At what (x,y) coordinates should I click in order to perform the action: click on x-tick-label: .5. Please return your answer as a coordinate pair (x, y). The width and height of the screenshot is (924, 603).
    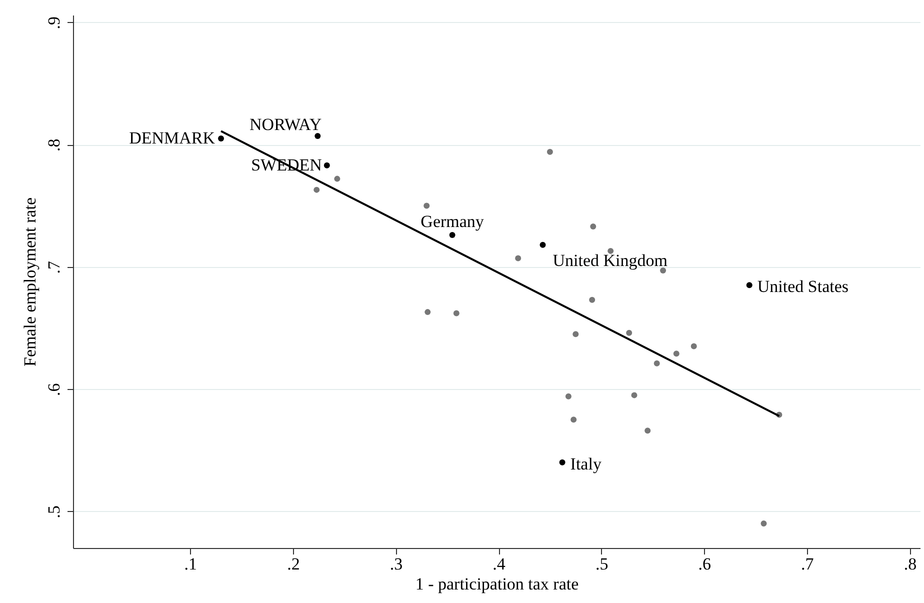
    Looking at the image, I should click on (601, 564).